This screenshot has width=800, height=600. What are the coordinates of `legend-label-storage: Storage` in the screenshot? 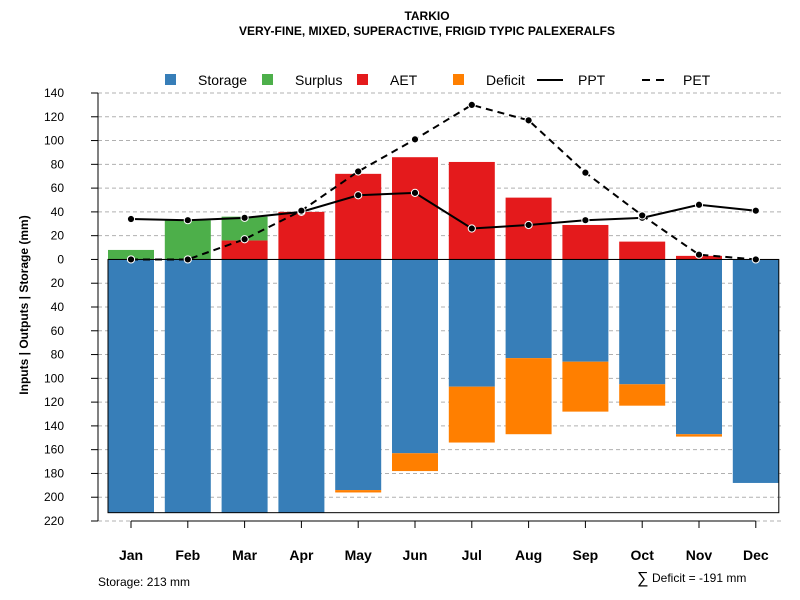 It's located at (222, 80).